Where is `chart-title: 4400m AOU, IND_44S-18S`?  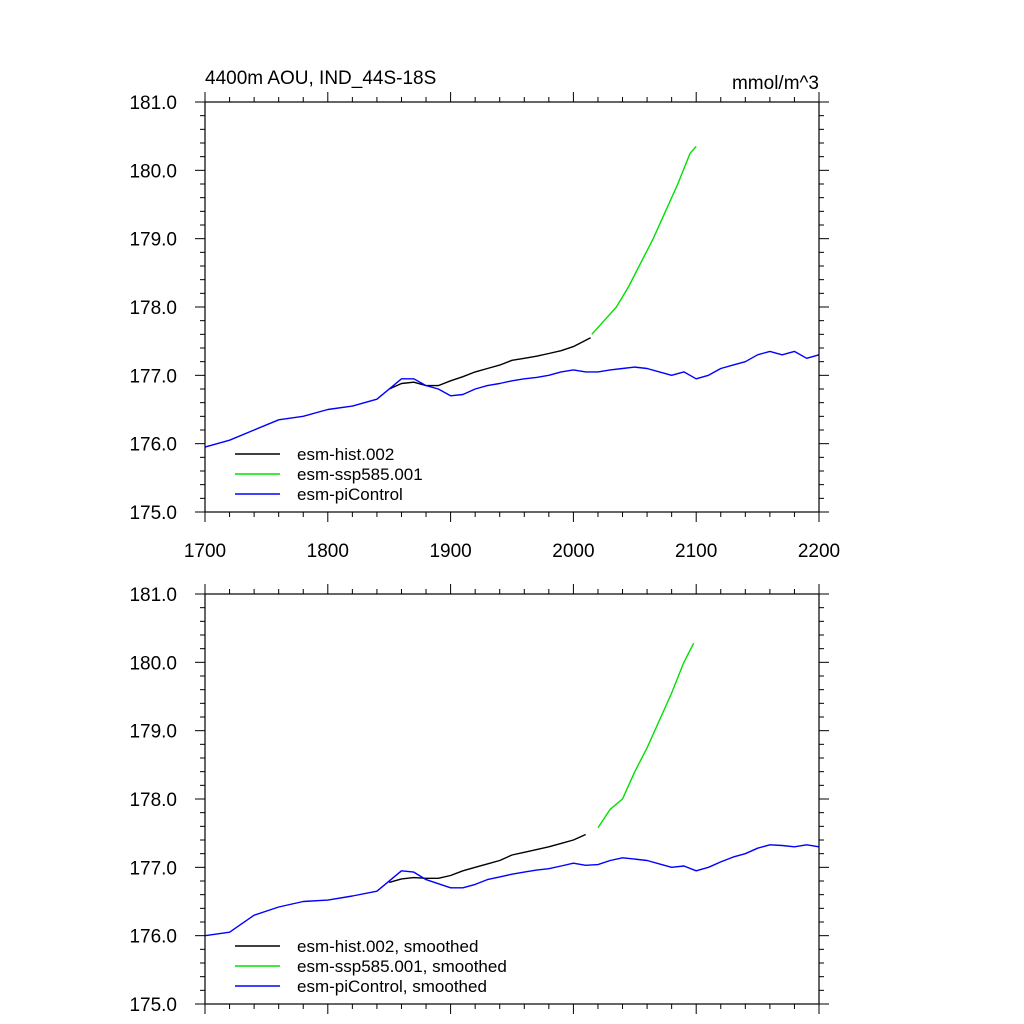 chart-title: 4400m AOU, IND_44S-18S is located at coordinates (320, 78).